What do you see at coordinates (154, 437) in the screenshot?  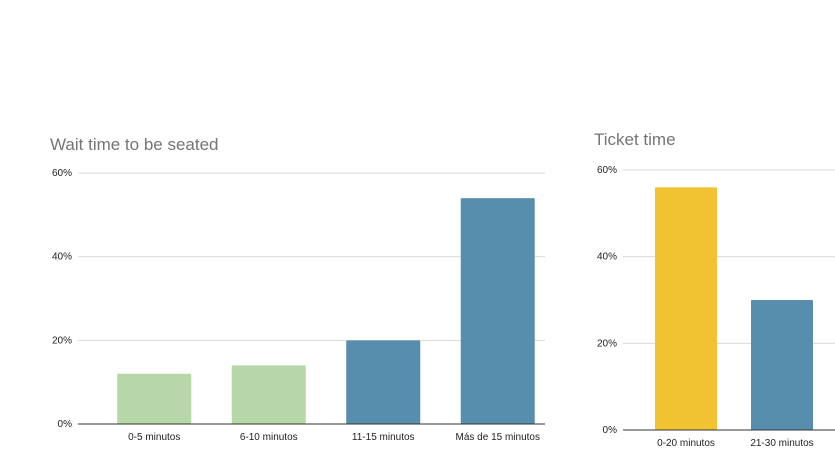 I see `x-category-label: 0-5 minutos` at bounding box center [154, 437].